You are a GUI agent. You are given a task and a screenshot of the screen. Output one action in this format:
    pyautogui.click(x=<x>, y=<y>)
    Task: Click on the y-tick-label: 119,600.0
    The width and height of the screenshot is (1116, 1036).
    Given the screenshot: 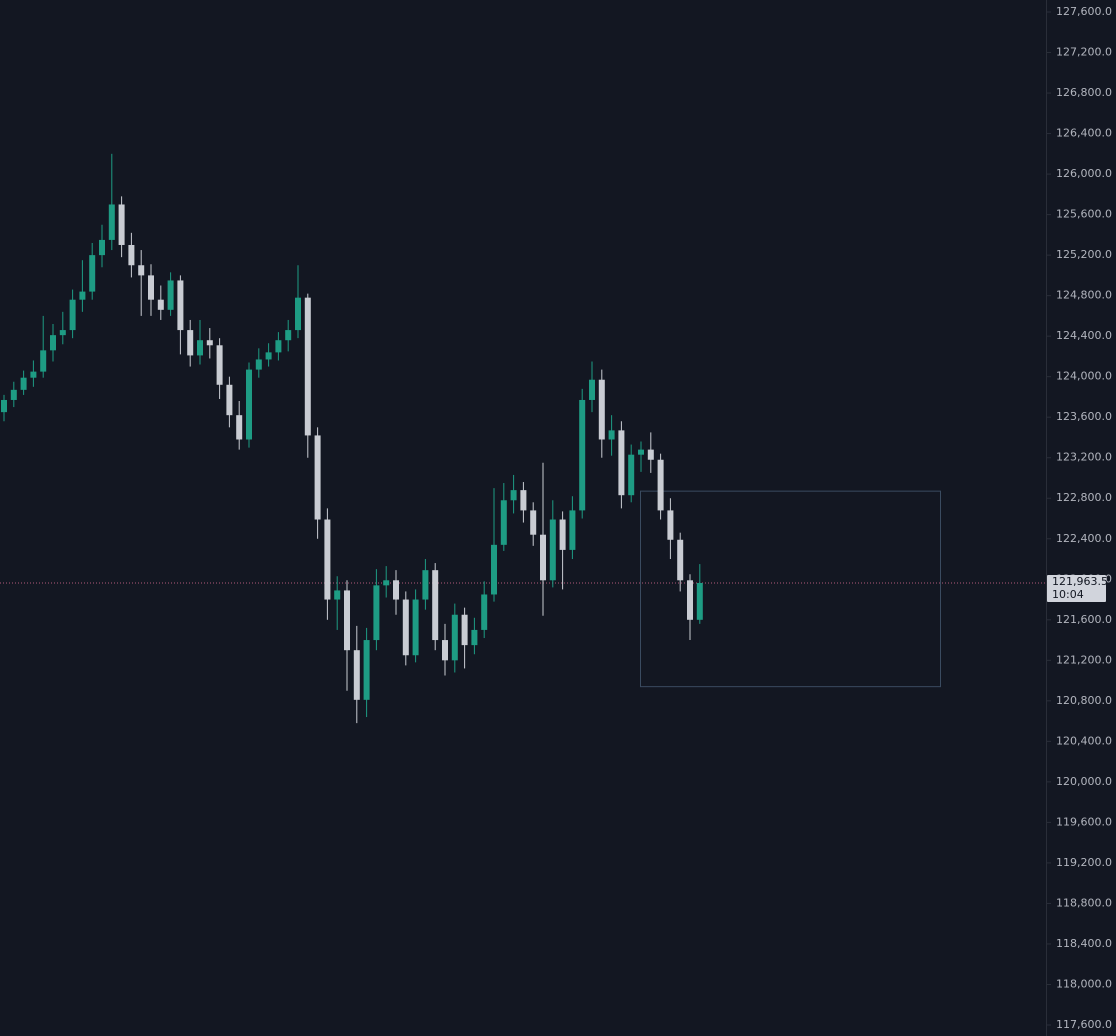 What is the action you would take?
    pyautogui.click(x=1084, y=821)
    